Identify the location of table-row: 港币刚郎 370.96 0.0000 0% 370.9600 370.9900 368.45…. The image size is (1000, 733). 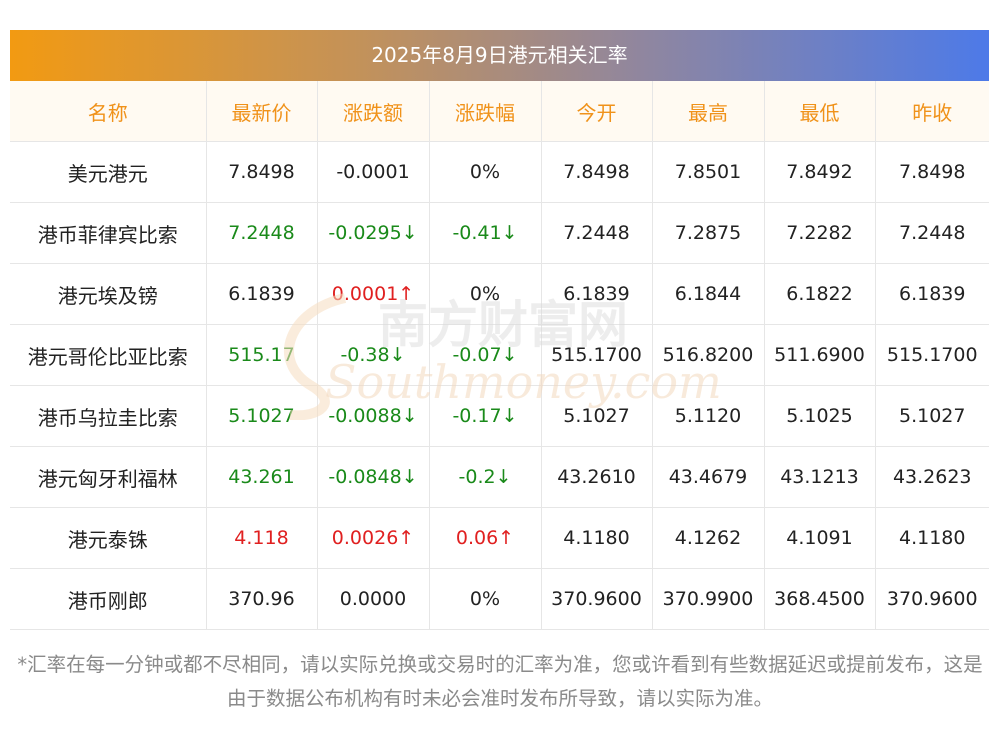
(499, 599).